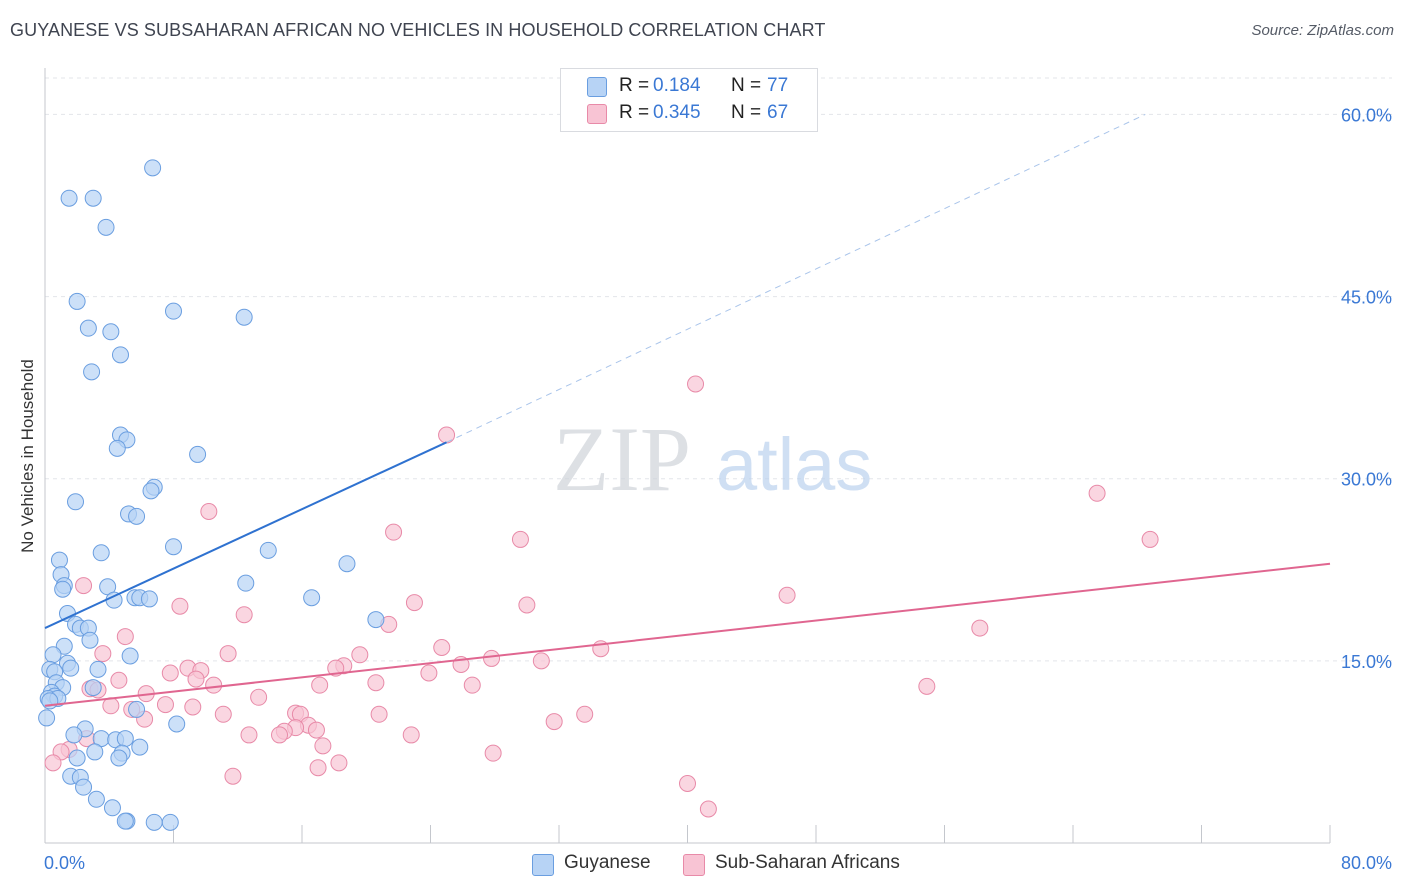  I want to click on y-tick-label: 15.0%, so click(1366, 662).